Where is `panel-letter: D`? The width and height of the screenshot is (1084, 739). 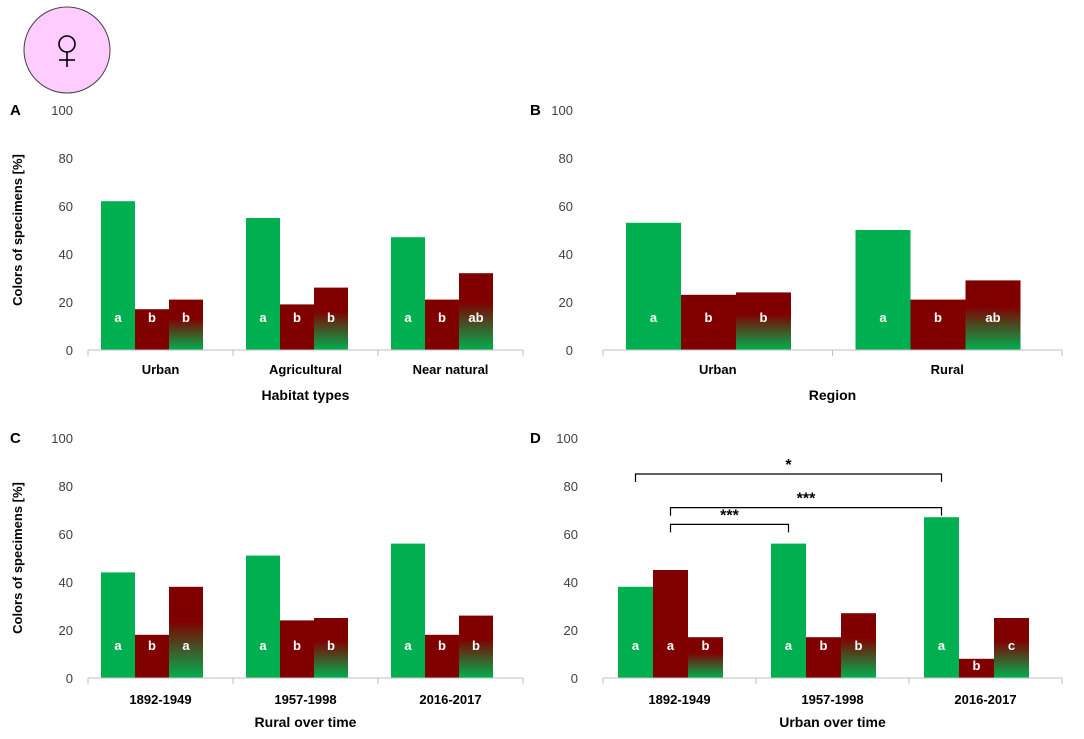
panel-letter: D is located at coordinates (535, 438).